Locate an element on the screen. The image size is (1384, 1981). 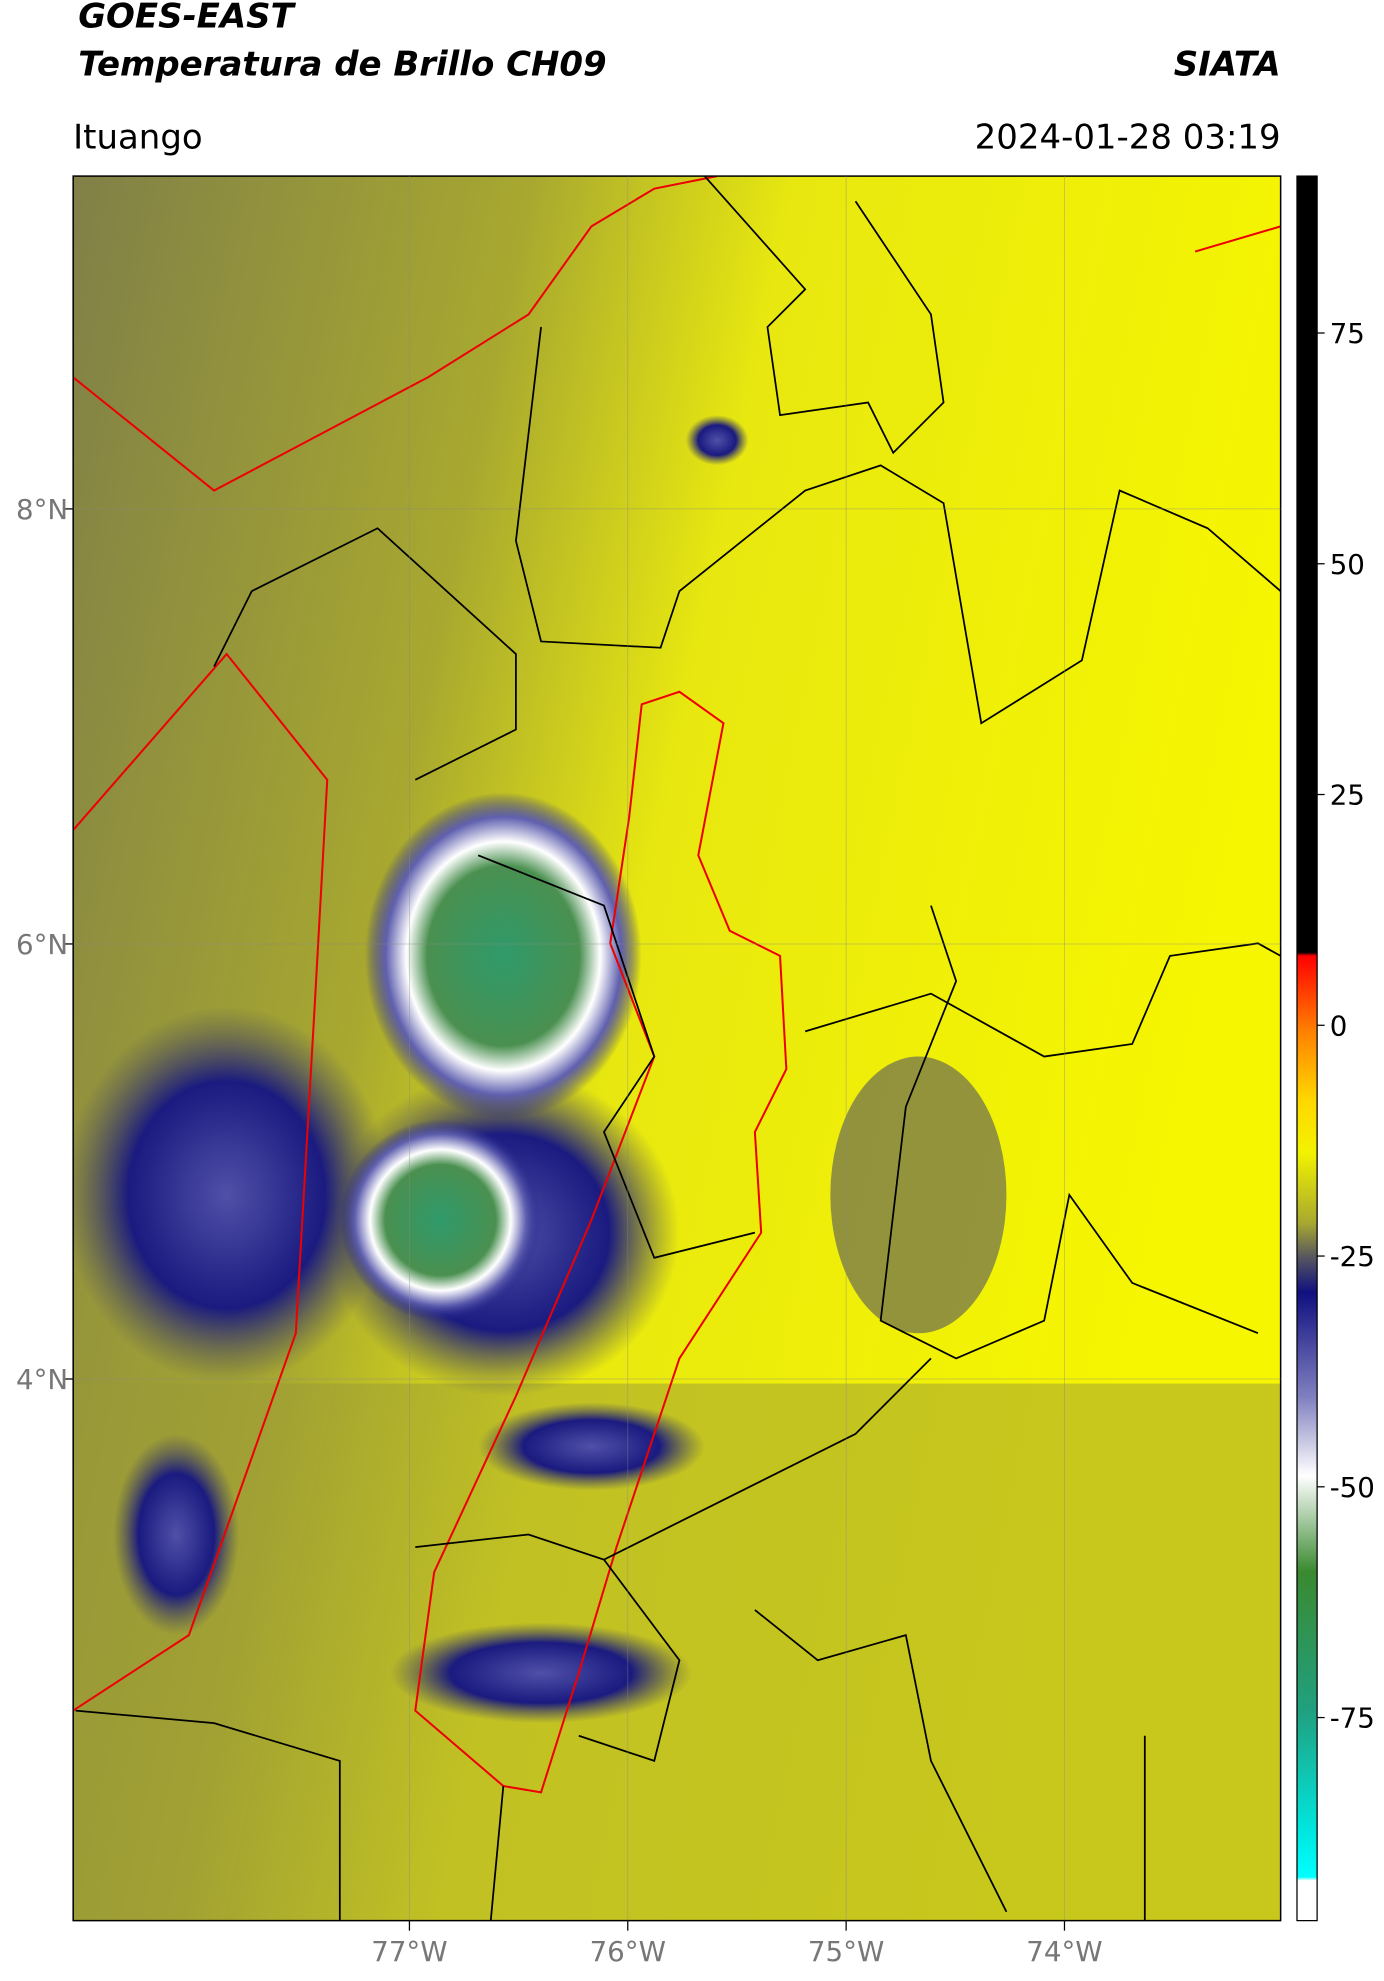
colorbar is located at coordinates (1307, 1048).